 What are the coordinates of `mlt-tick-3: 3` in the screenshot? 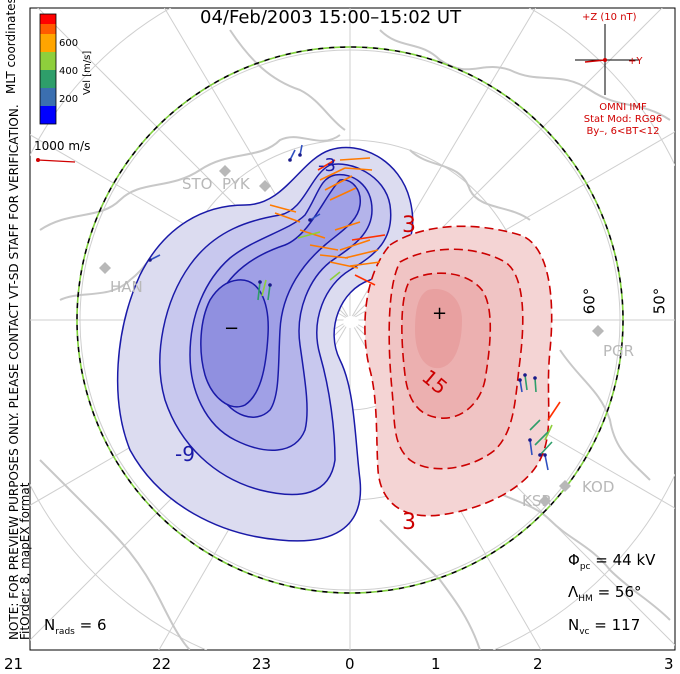 It's located at (669, 664).